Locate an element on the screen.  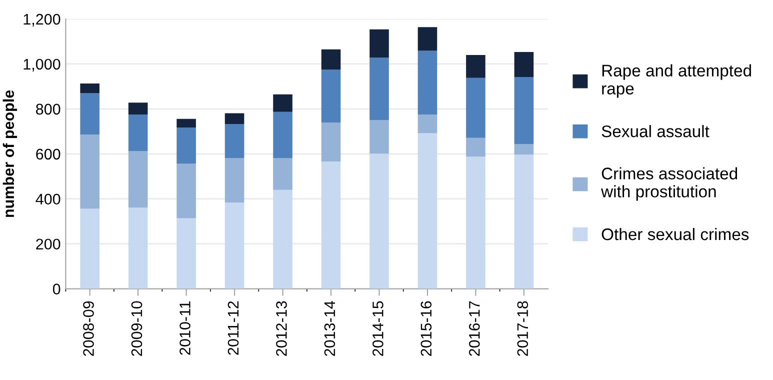
x-tick-label: 2017-18 is located at coordinates (522, 328).